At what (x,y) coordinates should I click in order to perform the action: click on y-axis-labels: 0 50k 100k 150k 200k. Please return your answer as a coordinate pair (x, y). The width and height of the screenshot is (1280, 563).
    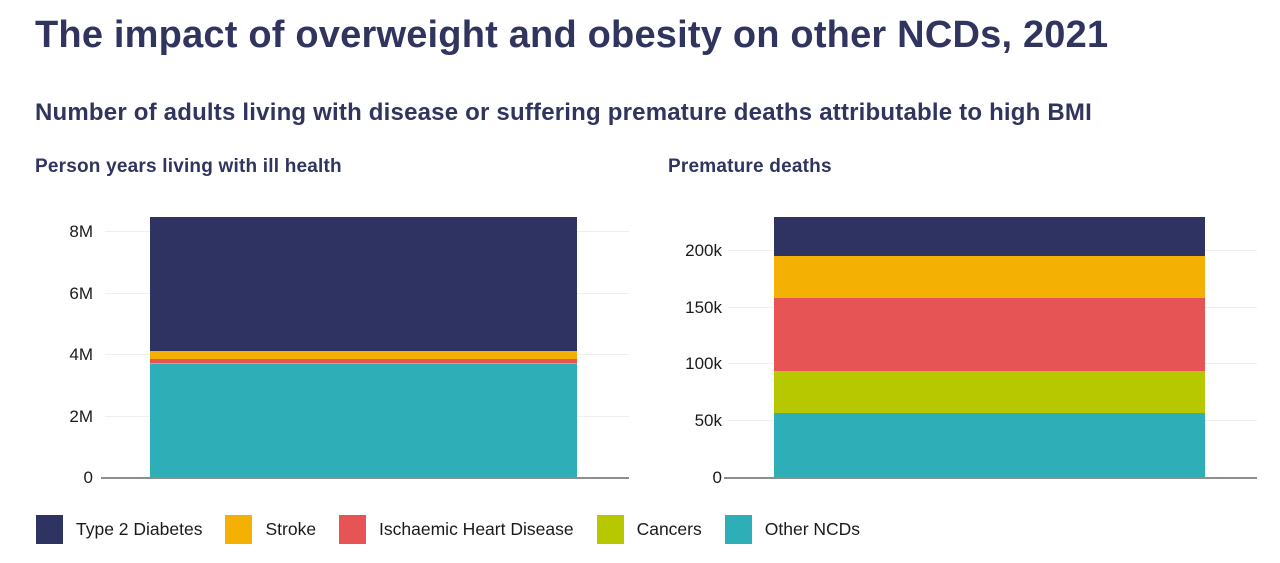
    Looking at the image, I should click on (695, 351).